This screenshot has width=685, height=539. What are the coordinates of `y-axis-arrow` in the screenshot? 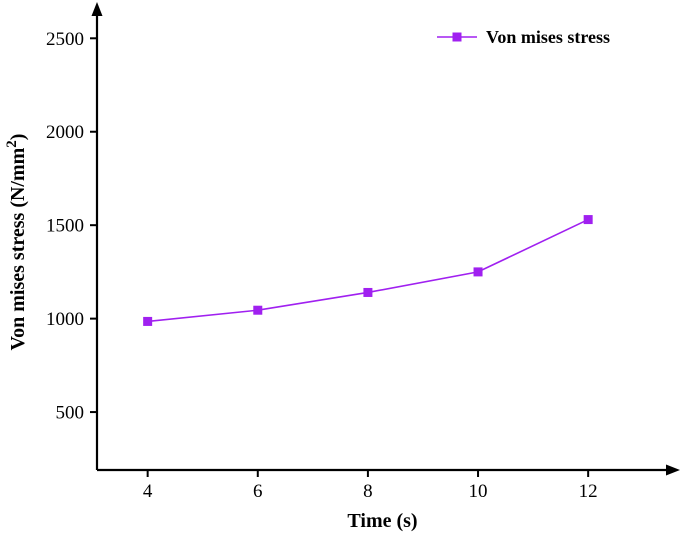 It's located at (97, 9).